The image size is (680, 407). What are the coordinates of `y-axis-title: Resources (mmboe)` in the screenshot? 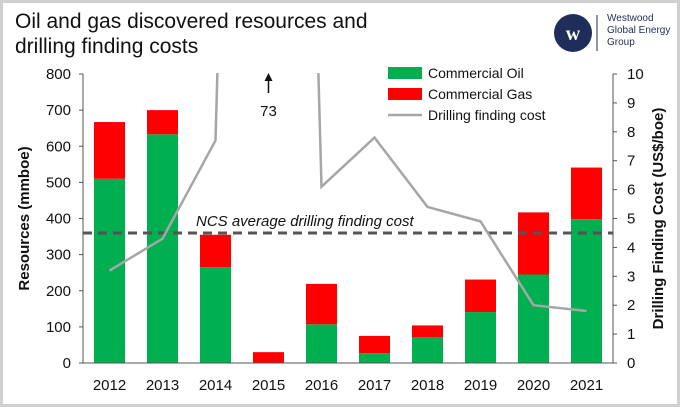 It's located at (24, 218).